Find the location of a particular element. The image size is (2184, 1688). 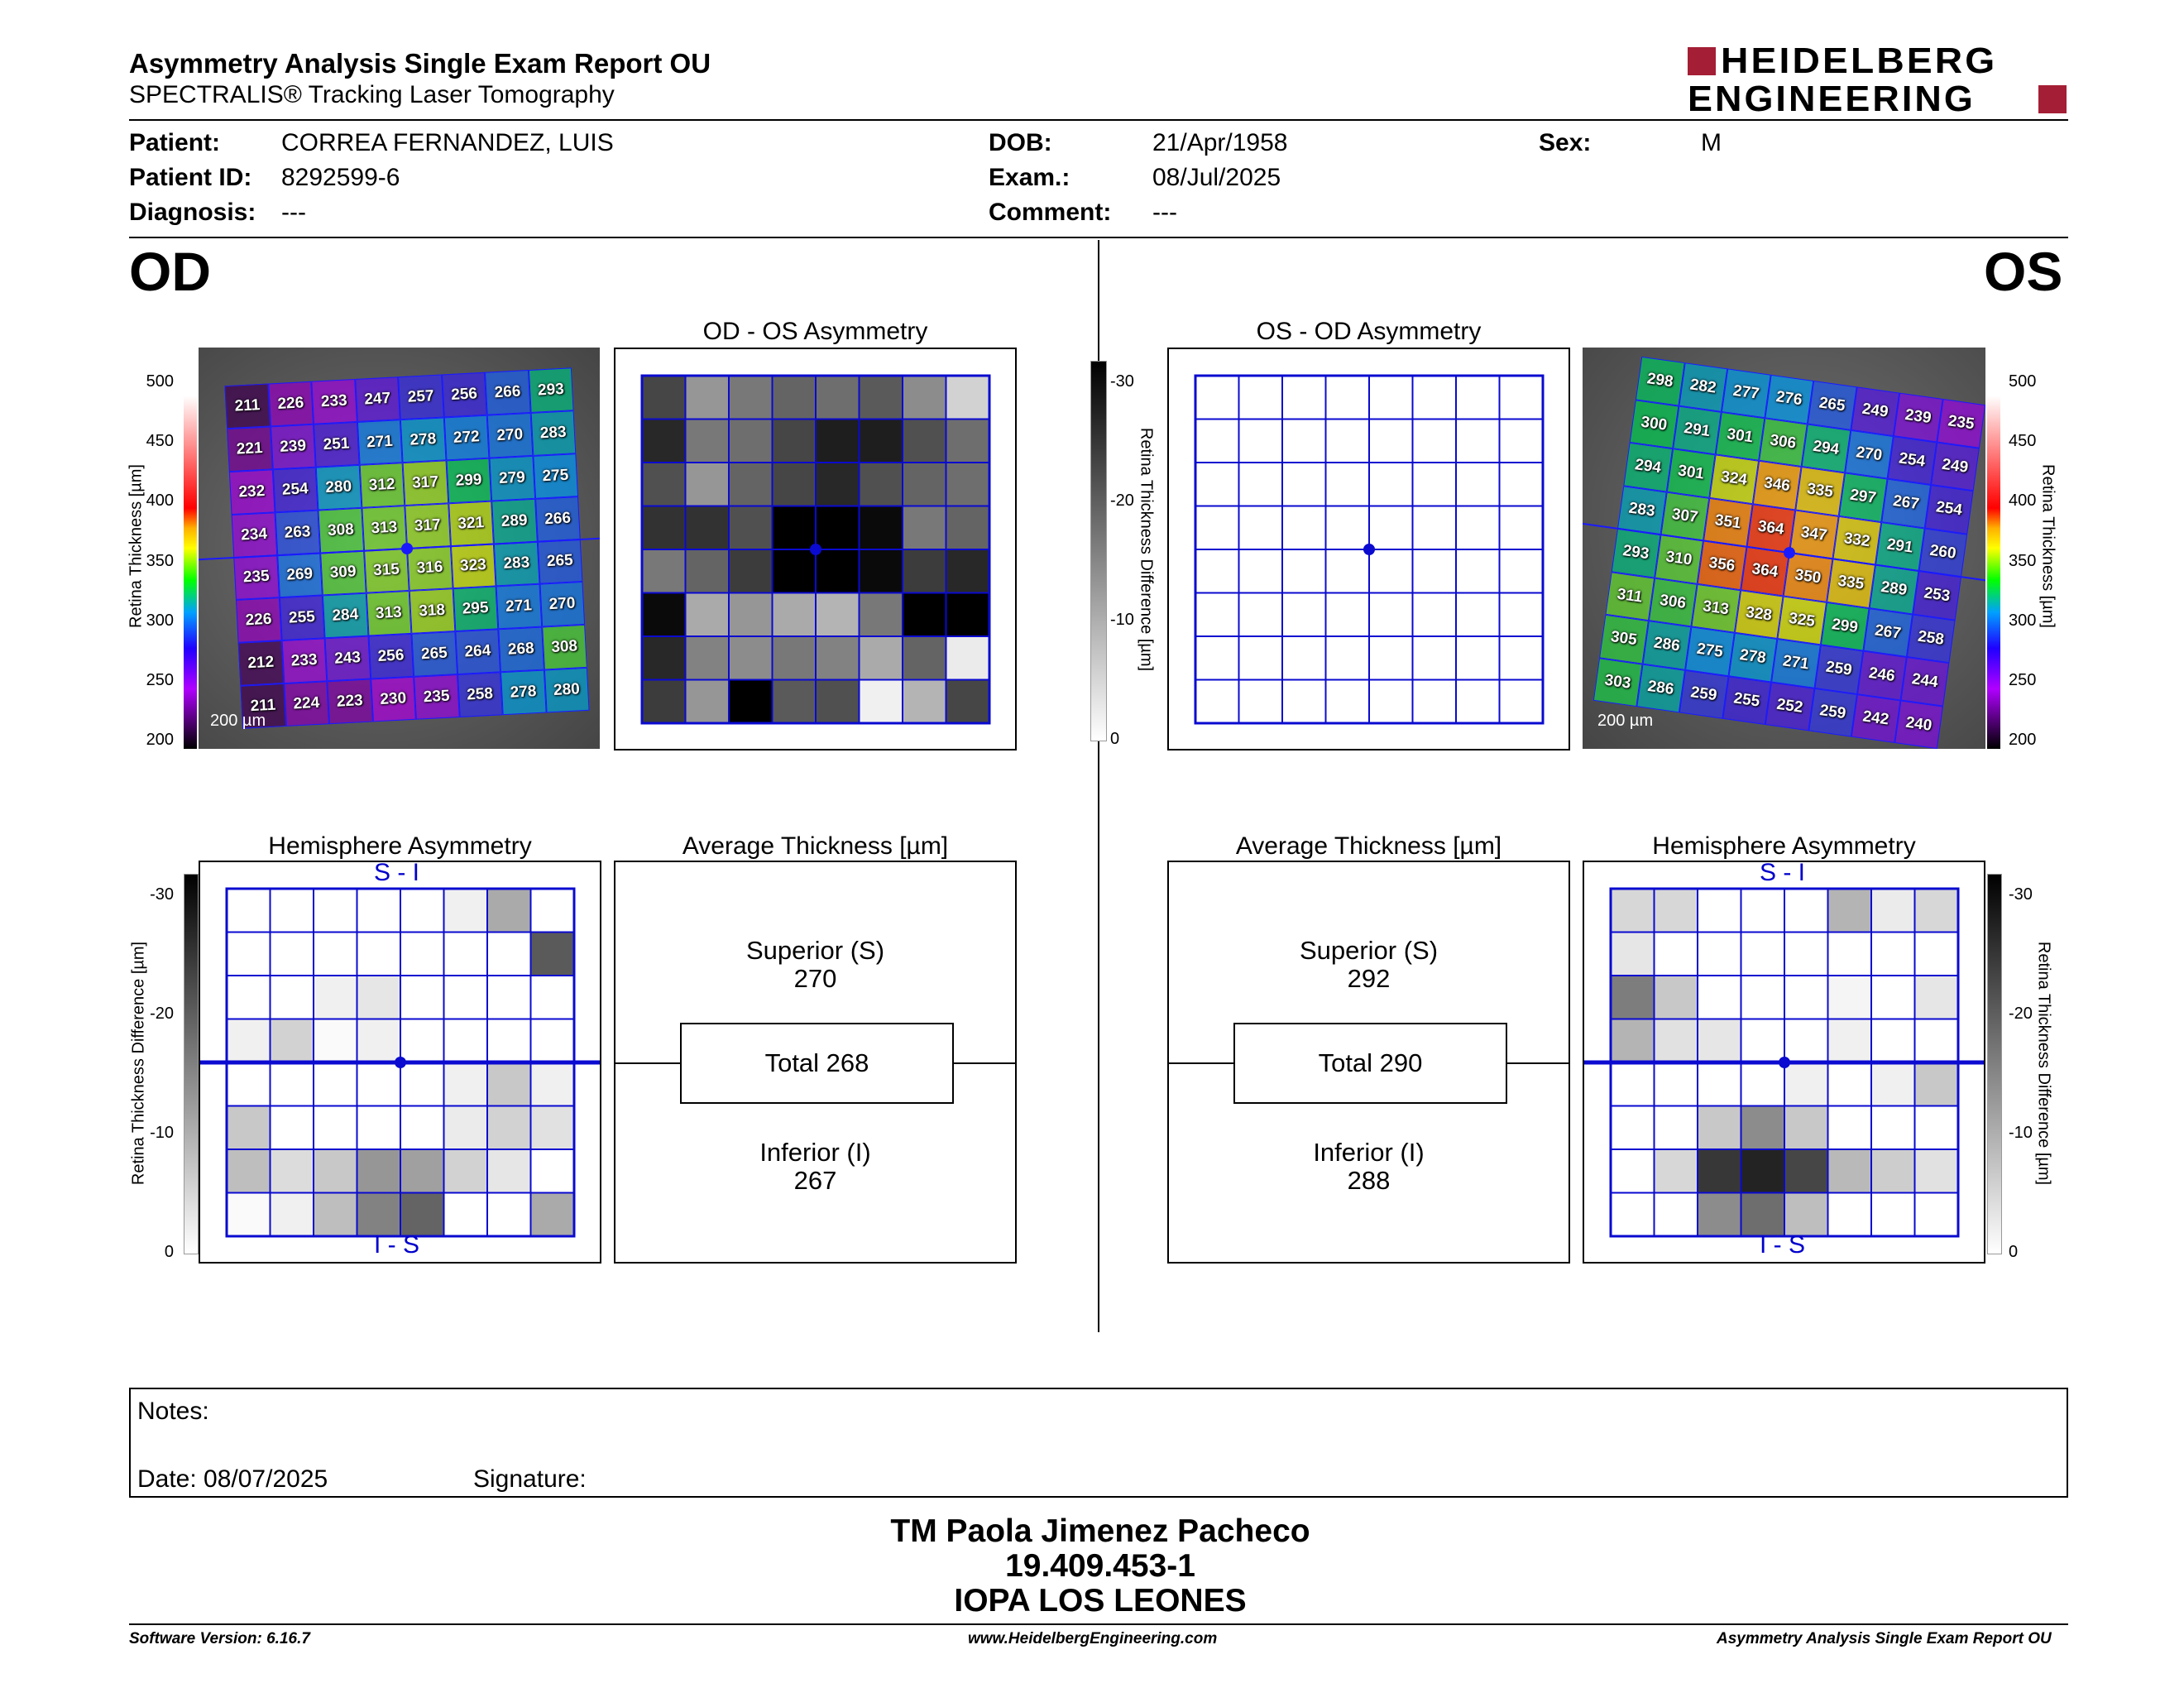

od-fovea-dot is located at coordinates (407, 548).